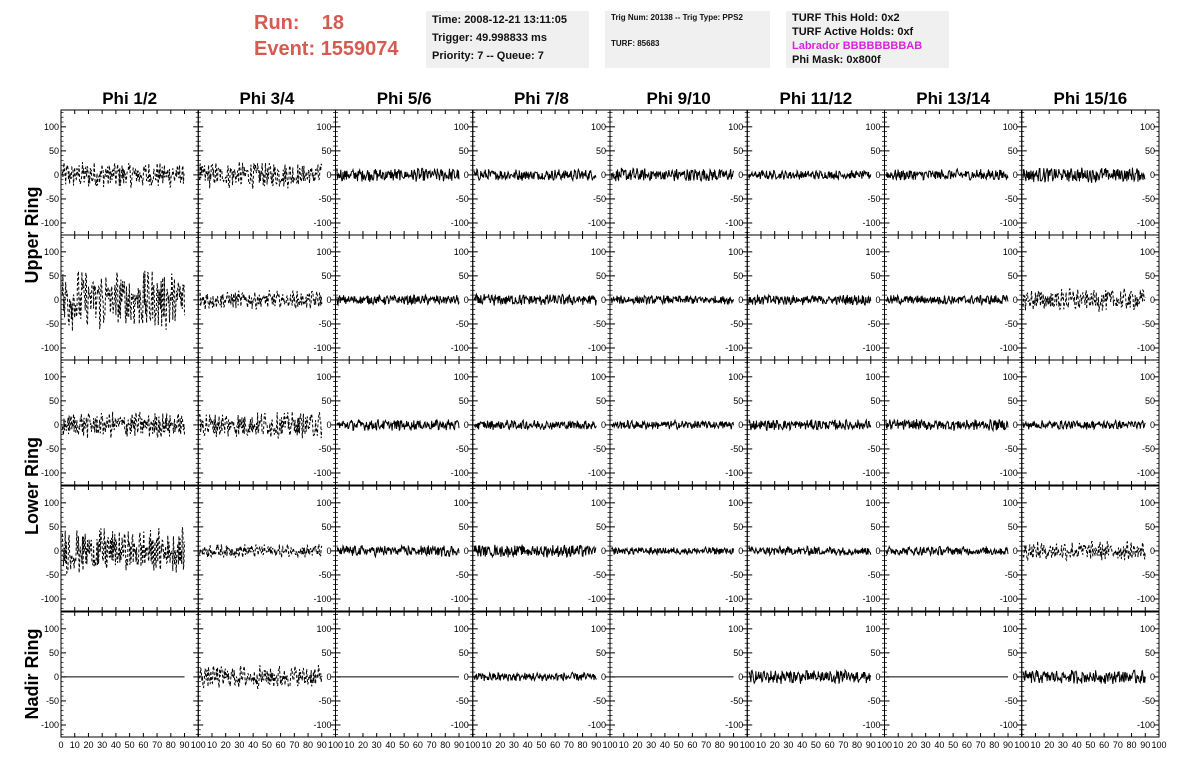 This screenshot has height=772, width=1196. Describe the element at coordinates (266, 98) in the screenshot. I see `column-header: Phi 3/4` at that location.